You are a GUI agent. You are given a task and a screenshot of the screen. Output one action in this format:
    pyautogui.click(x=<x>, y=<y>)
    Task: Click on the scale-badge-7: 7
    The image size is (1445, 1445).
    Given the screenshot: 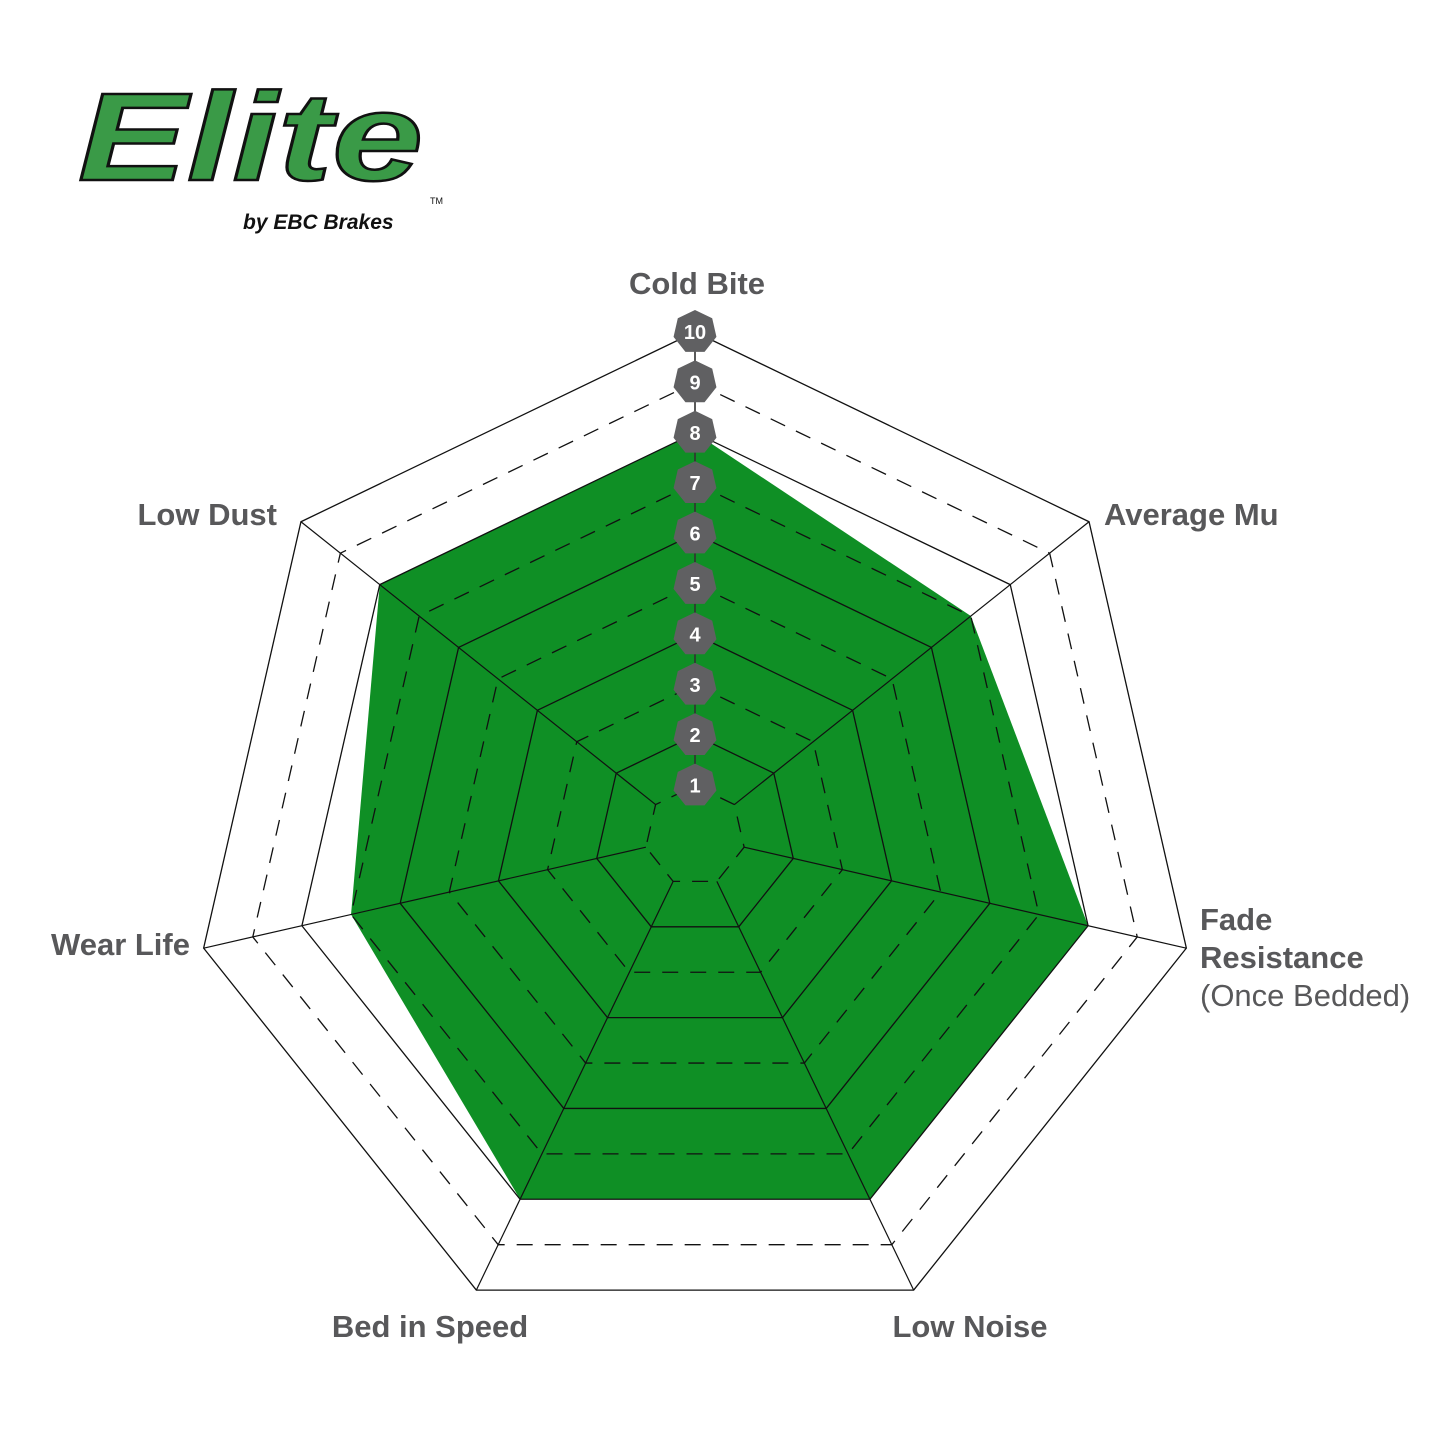 What is the action you would take?
    pyautogui.click(x=695, y=482)
    